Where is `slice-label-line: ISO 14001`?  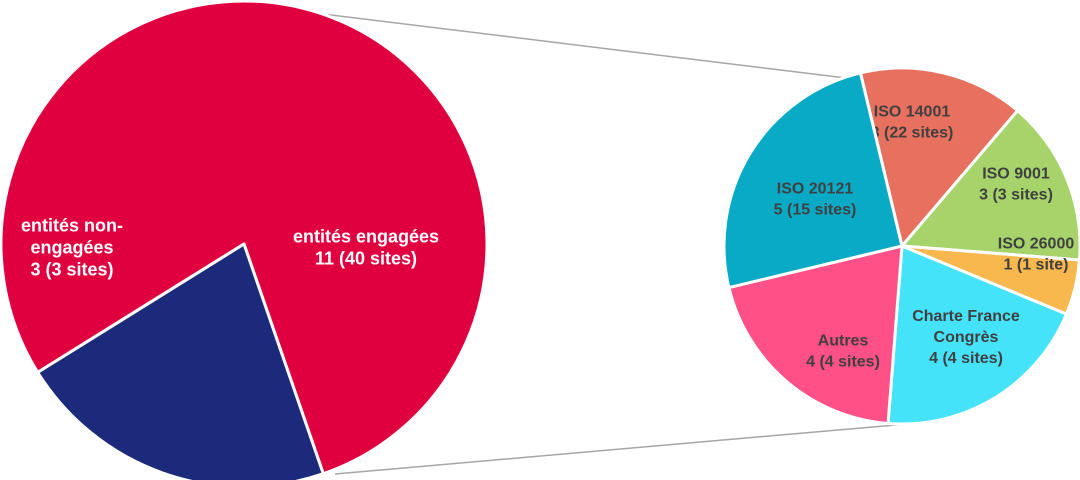 slice-label-line: ISO 14001 is located at coordinates (912, 111).